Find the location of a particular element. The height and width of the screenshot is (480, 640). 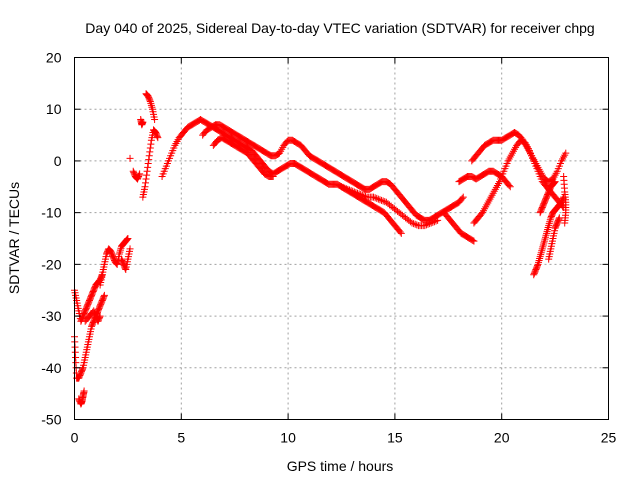

x-axis-label: GPS time / hours is located at coordinates (340, 466).